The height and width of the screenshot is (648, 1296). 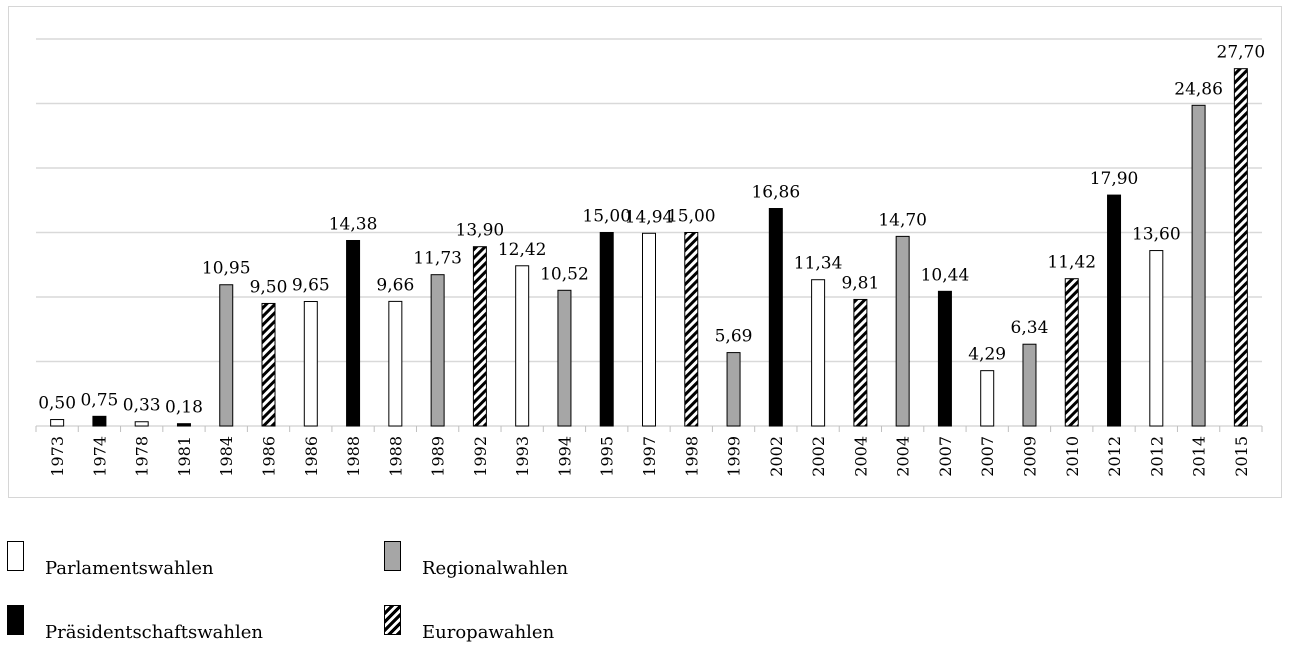 I want to click on legend-item-parlamentswahlen: Parlamentswahlen, so click(x=110, y=560).